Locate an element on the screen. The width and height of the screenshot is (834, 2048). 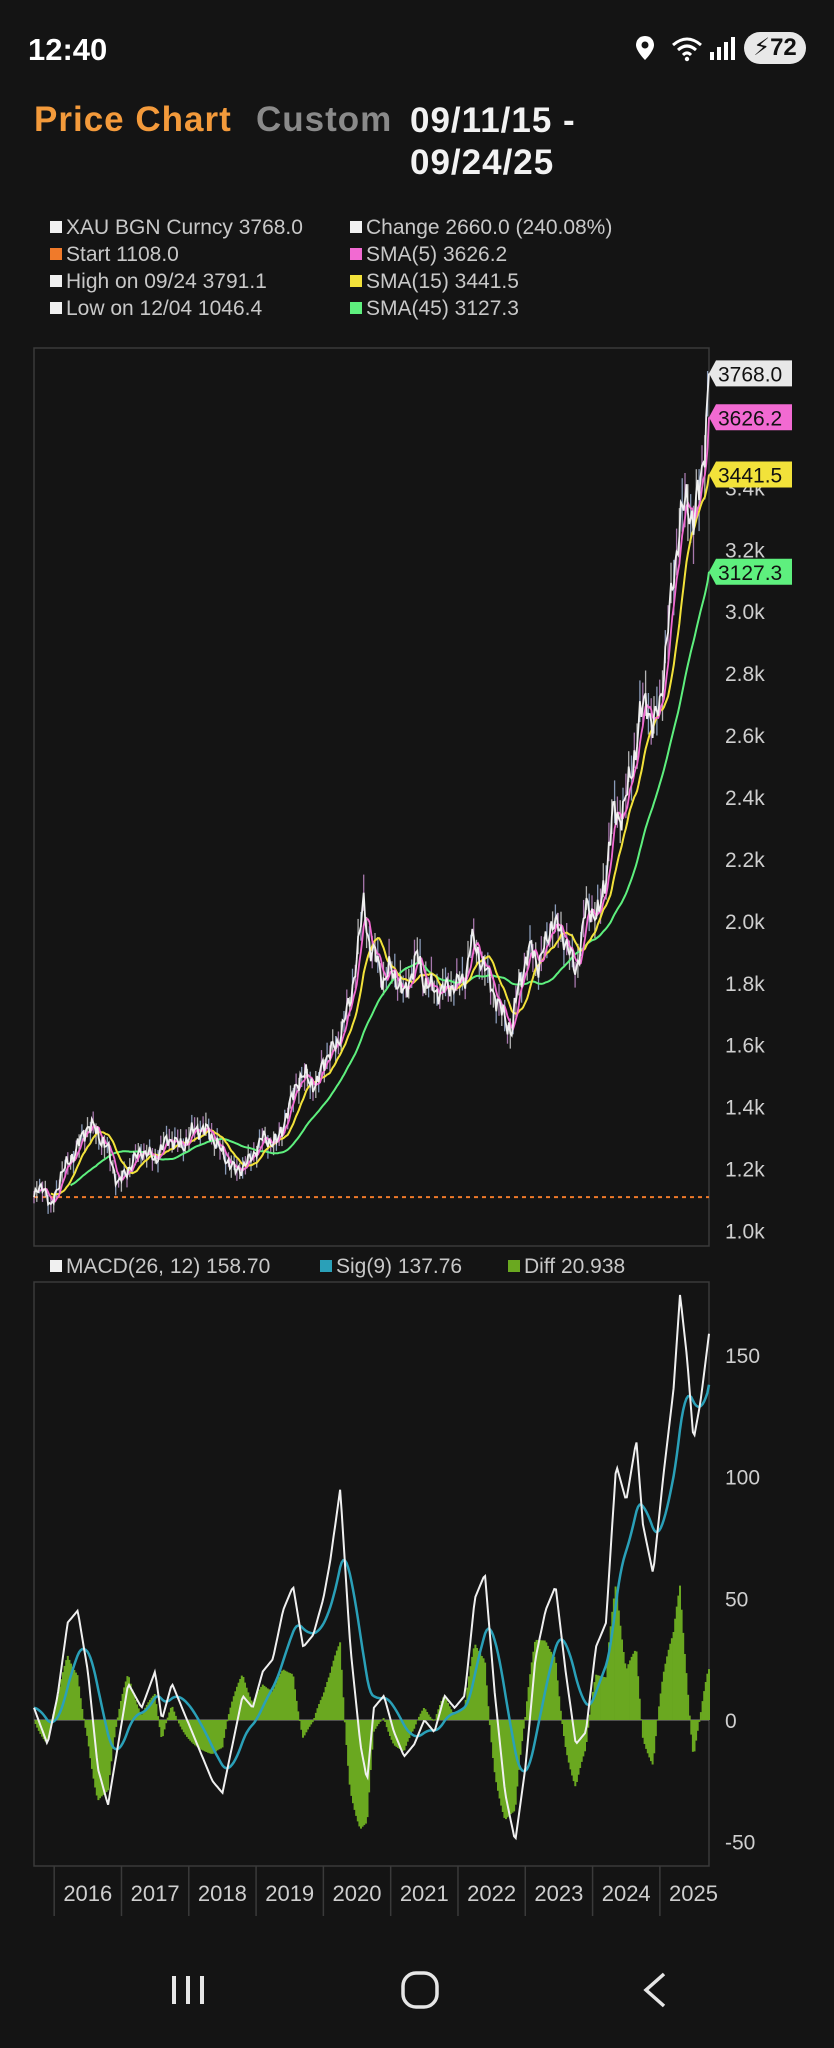
home-button is located at coordinates (420, 1992).